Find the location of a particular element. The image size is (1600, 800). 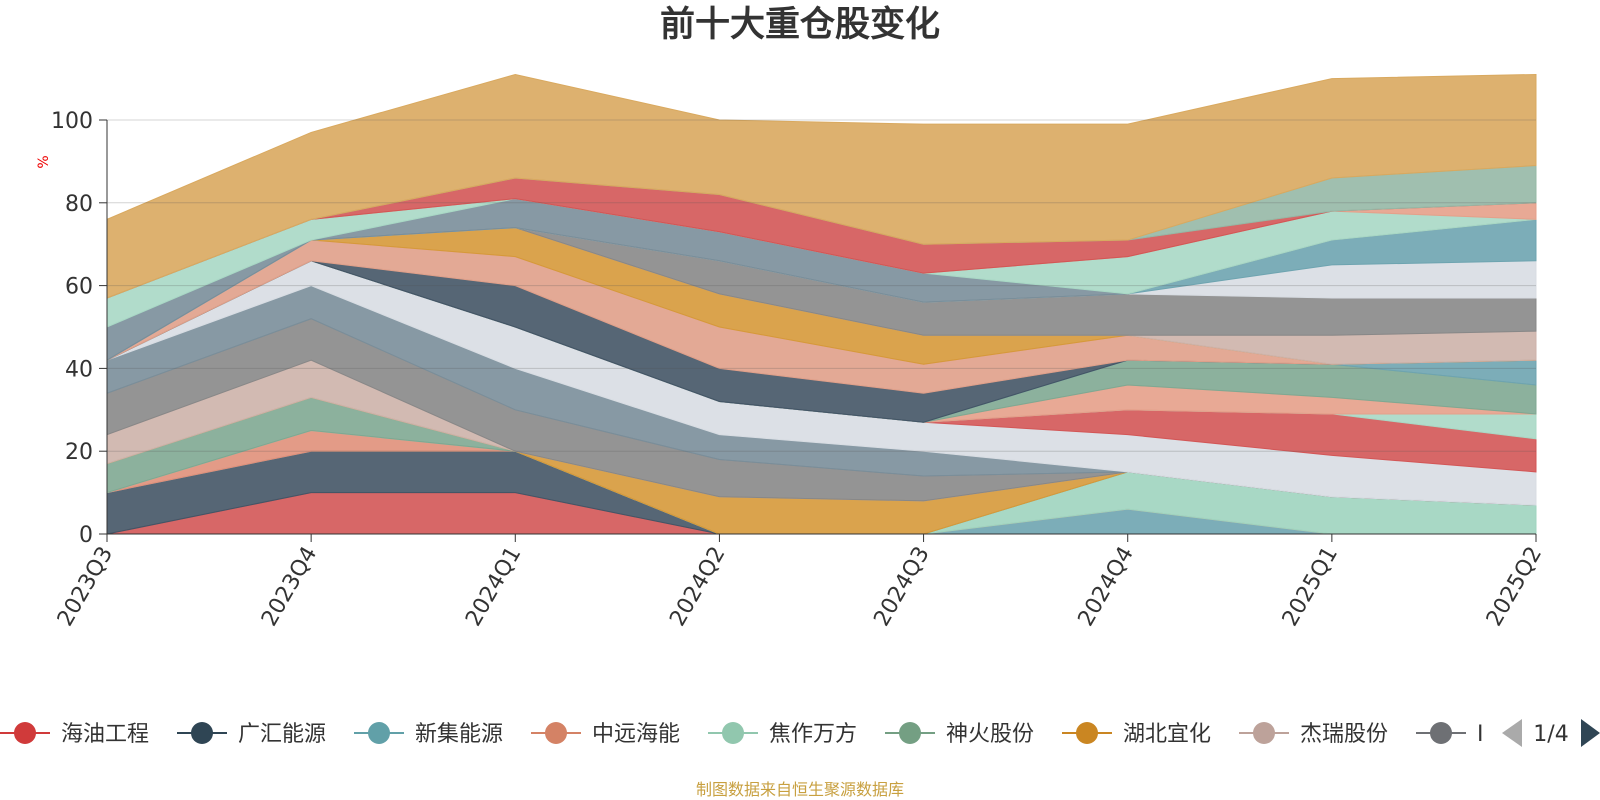

legend-item: 湖北宜化 is located at coordinates (1136, 734).